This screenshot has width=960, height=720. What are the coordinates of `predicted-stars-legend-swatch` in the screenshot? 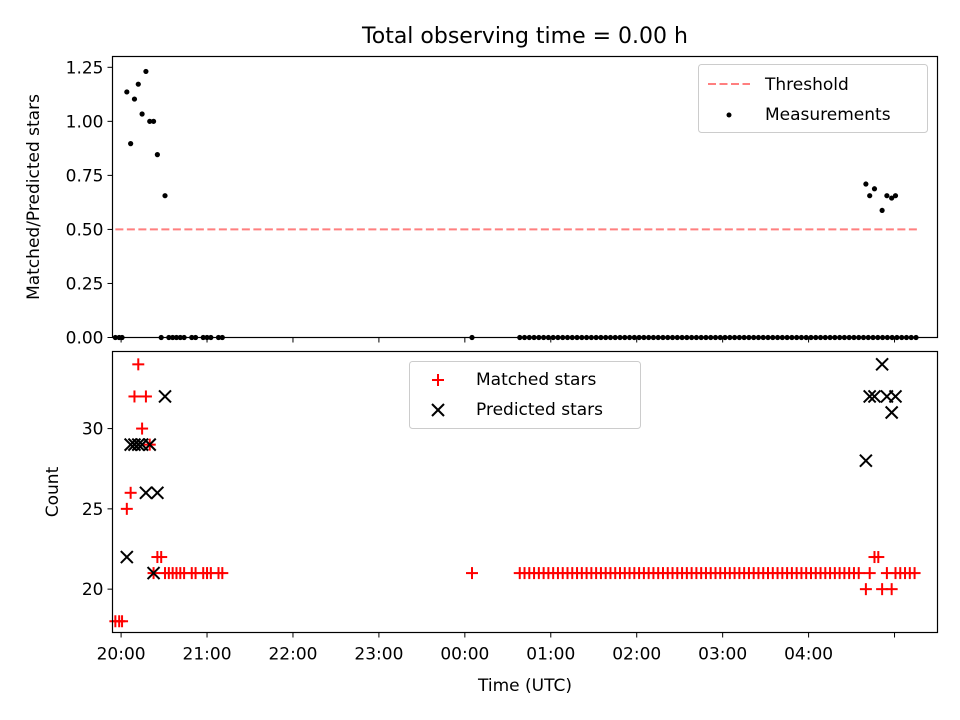 It's located at (438, 410).